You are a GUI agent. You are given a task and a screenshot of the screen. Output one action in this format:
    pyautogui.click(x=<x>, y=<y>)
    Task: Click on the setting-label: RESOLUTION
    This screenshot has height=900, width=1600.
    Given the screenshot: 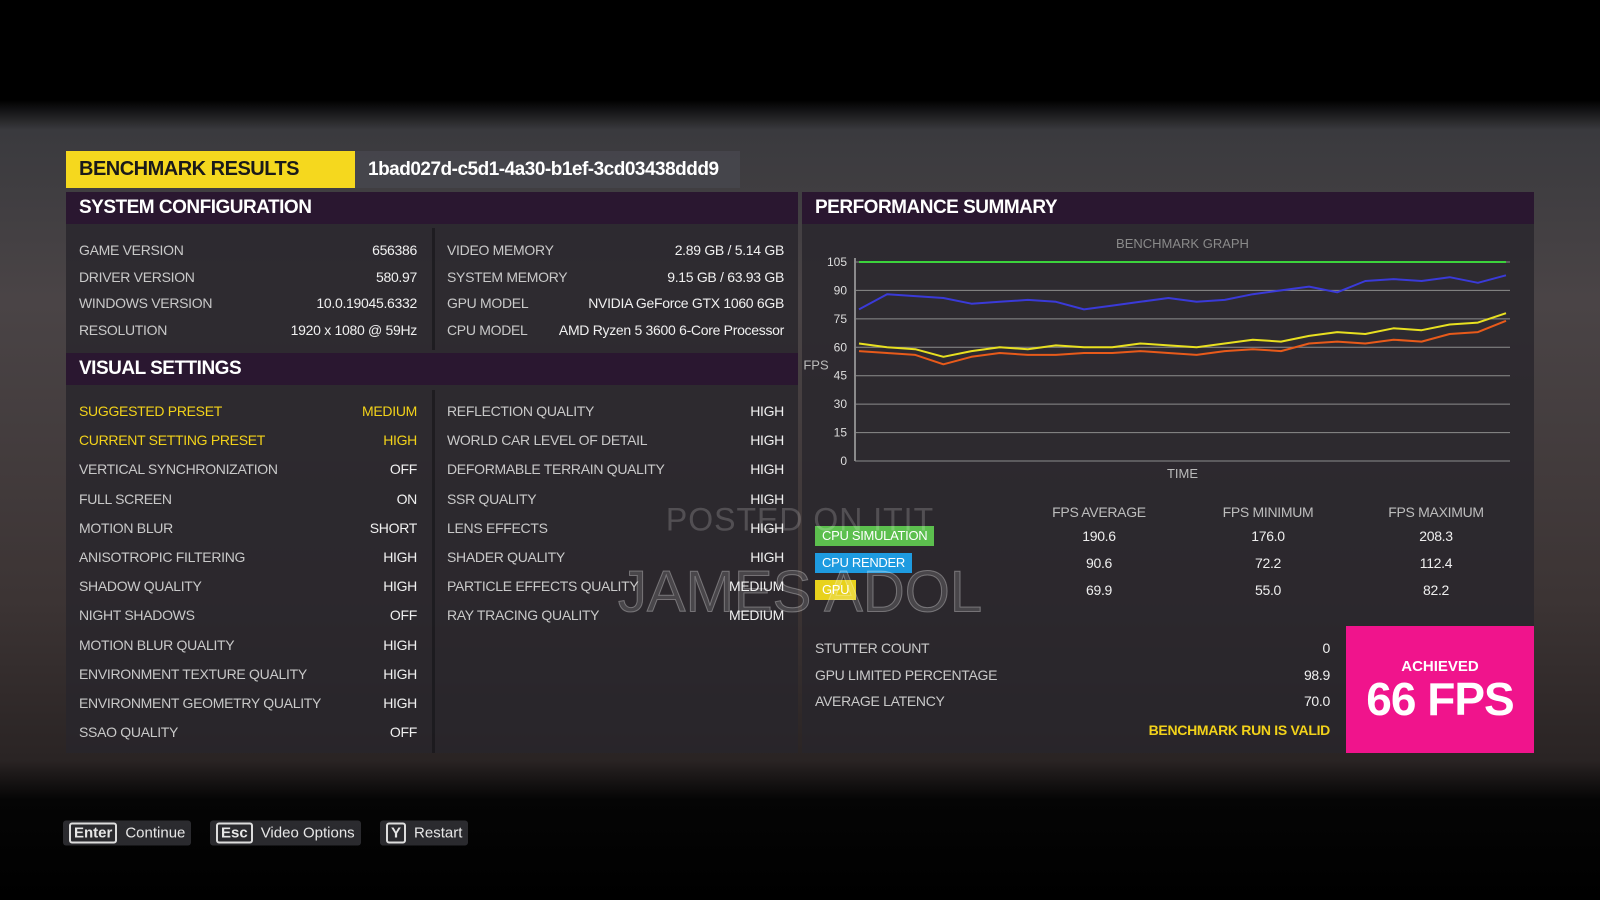 What is the action you would take?
    pyautogui.click(x=123, y=330)
    